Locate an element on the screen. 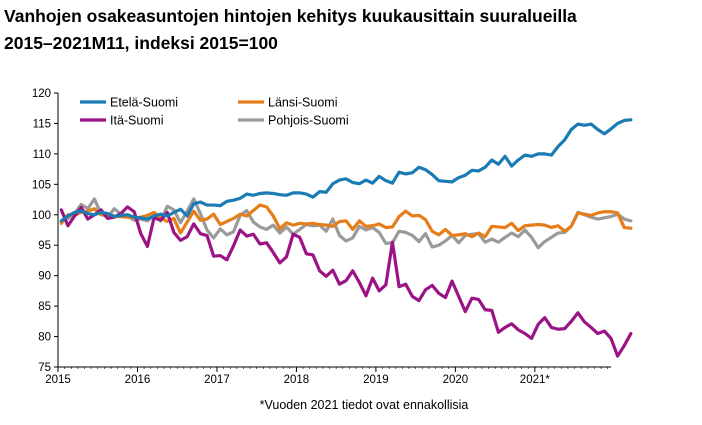 Image resolution: width=702 pixels, height=425 pixels. y-tick-label: 75 is located at coordinates (44, 368).